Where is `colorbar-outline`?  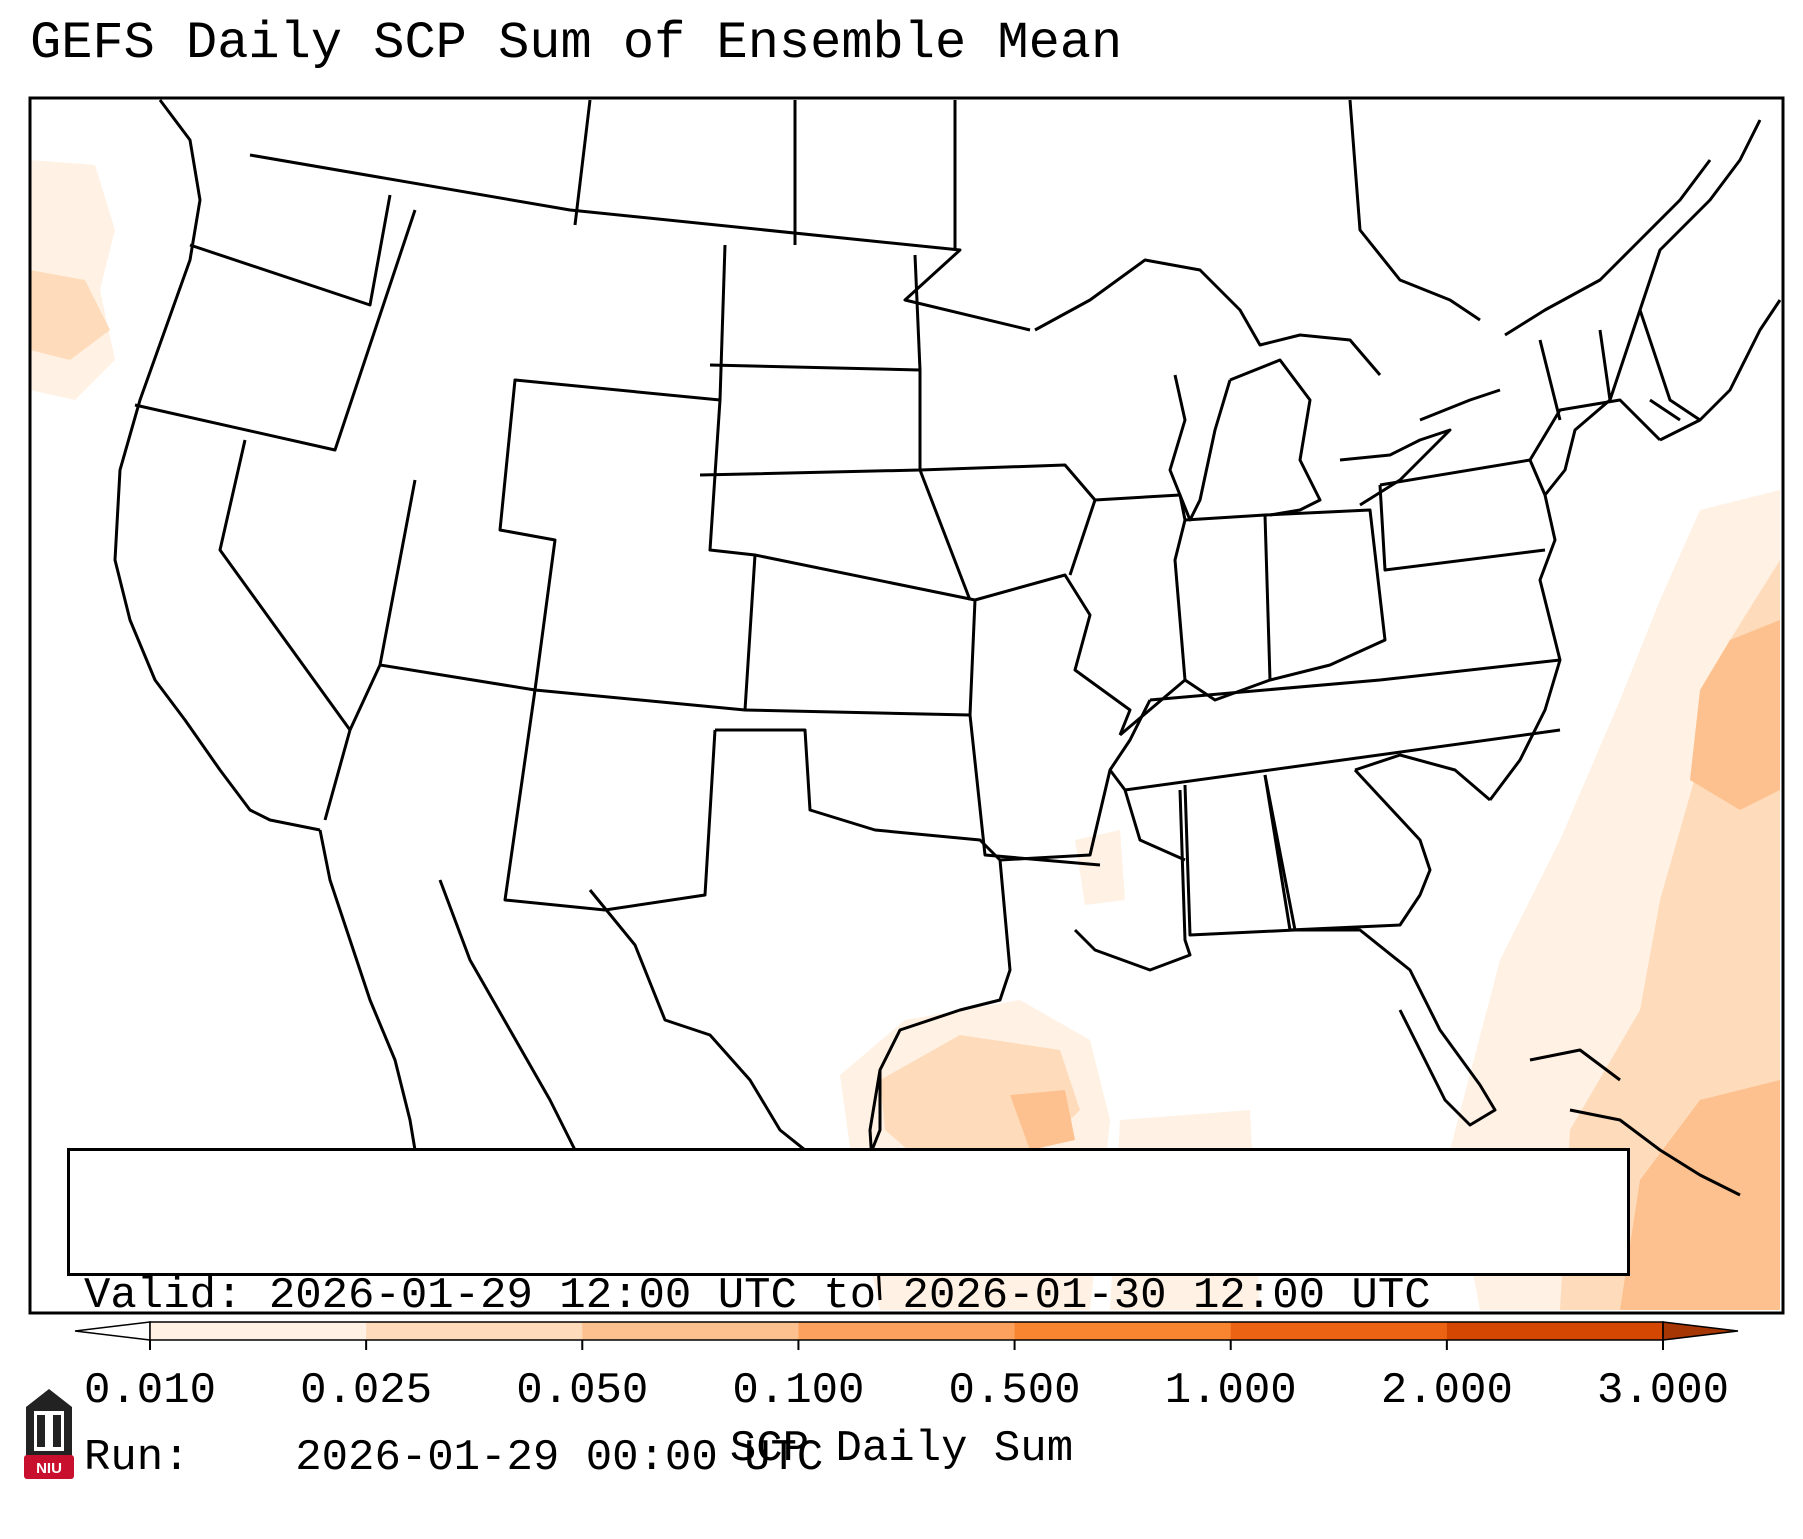 colorbar-outline is located at coordinates (906, 1331).